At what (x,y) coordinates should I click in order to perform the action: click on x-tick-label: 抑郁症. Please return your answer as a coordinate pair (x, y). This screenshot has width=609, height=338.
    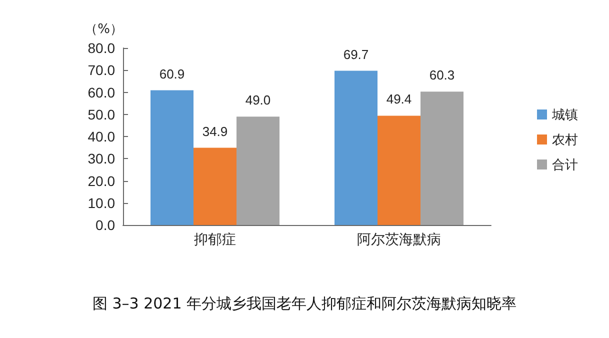
    Looking at the image, I should click on (215, 240).